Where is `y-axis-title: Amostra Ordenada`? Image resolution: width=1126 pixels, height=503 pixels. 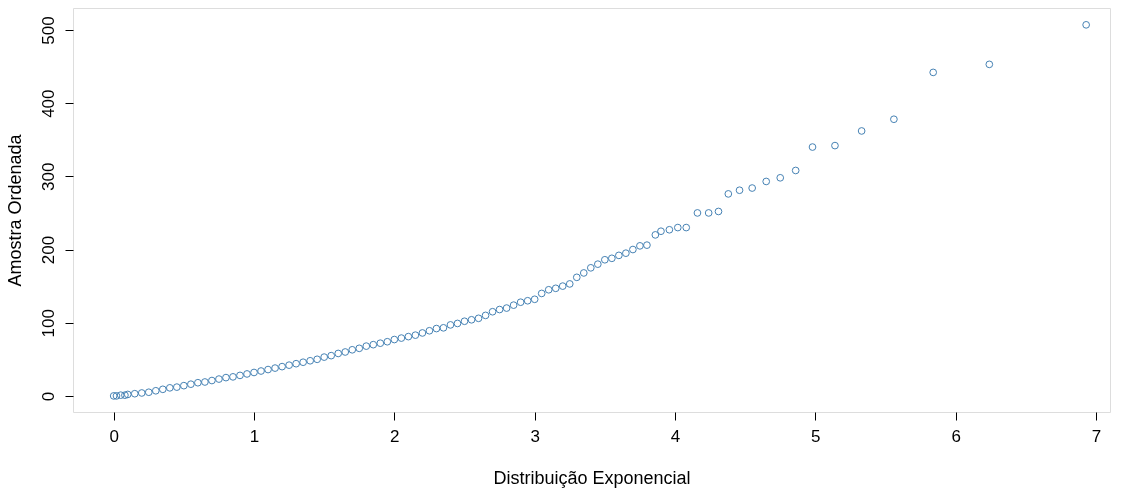
y-axis-title: Amostra Ordenada is located at coordinates (14, 210).